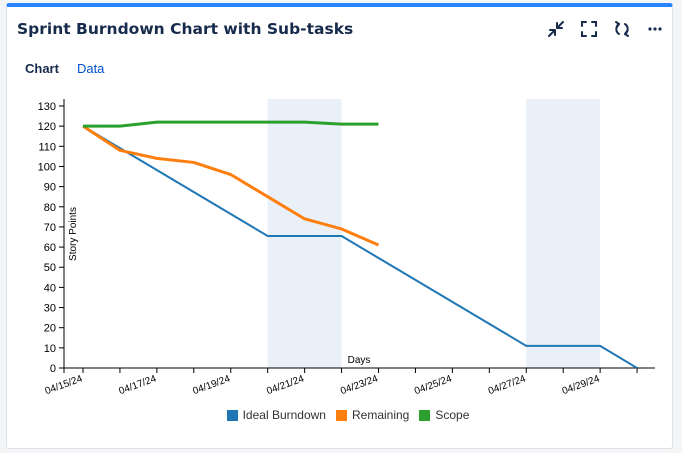  I want to click on y-axis-label: Story Points, so click(73, 234).